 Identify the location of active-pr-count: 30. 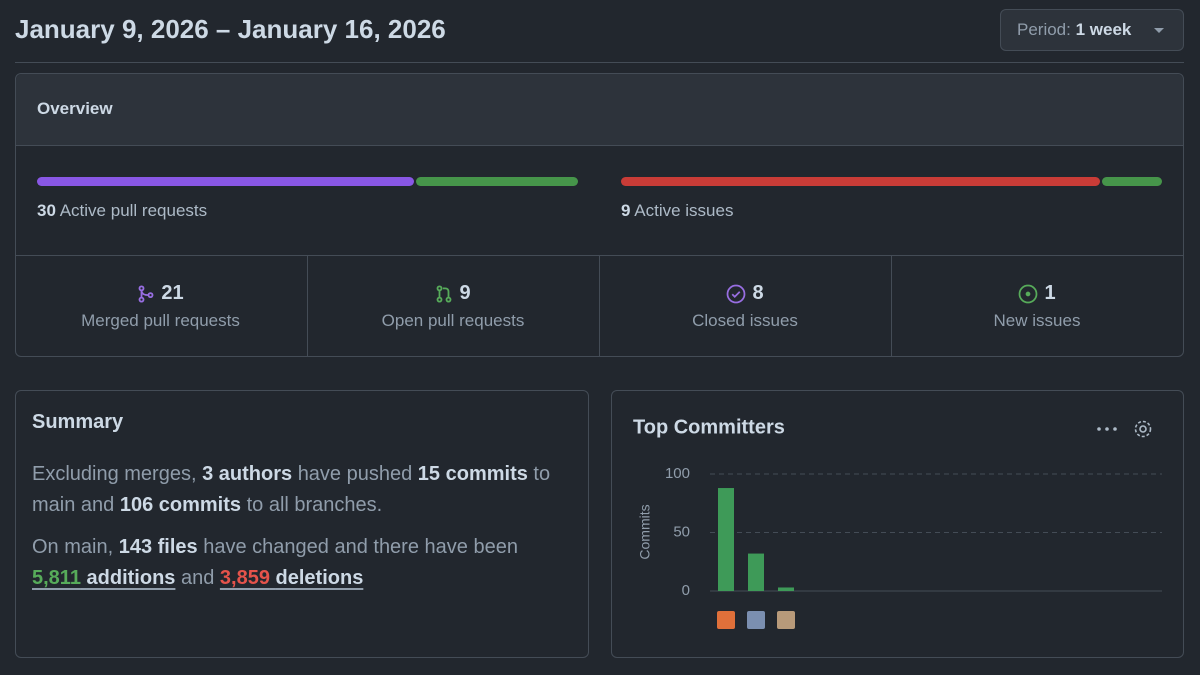
(46, 210).